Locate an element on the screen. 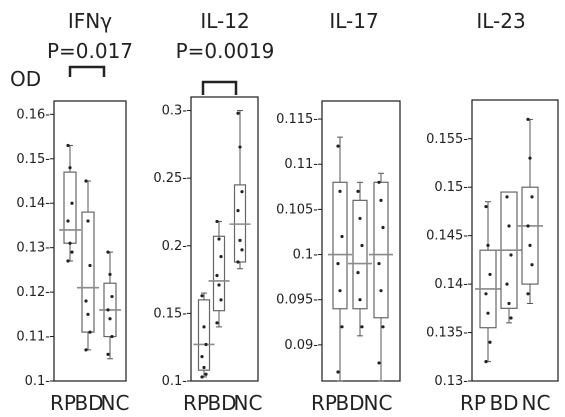  group-labels-il12: RP BD NC is located at coordinates (222, 403).